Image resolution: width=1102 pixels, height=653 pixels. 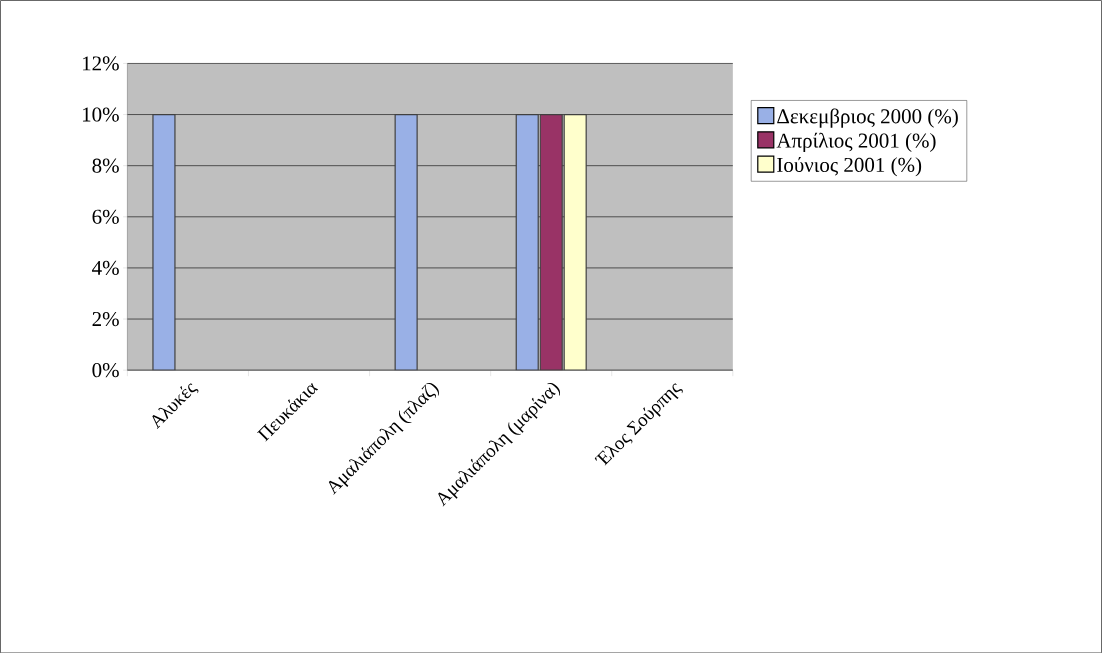 What do you see at coordinates (105, 165) in the screenshot?
I see `y-tick-label: 8%` at bounding box center [105, 165].